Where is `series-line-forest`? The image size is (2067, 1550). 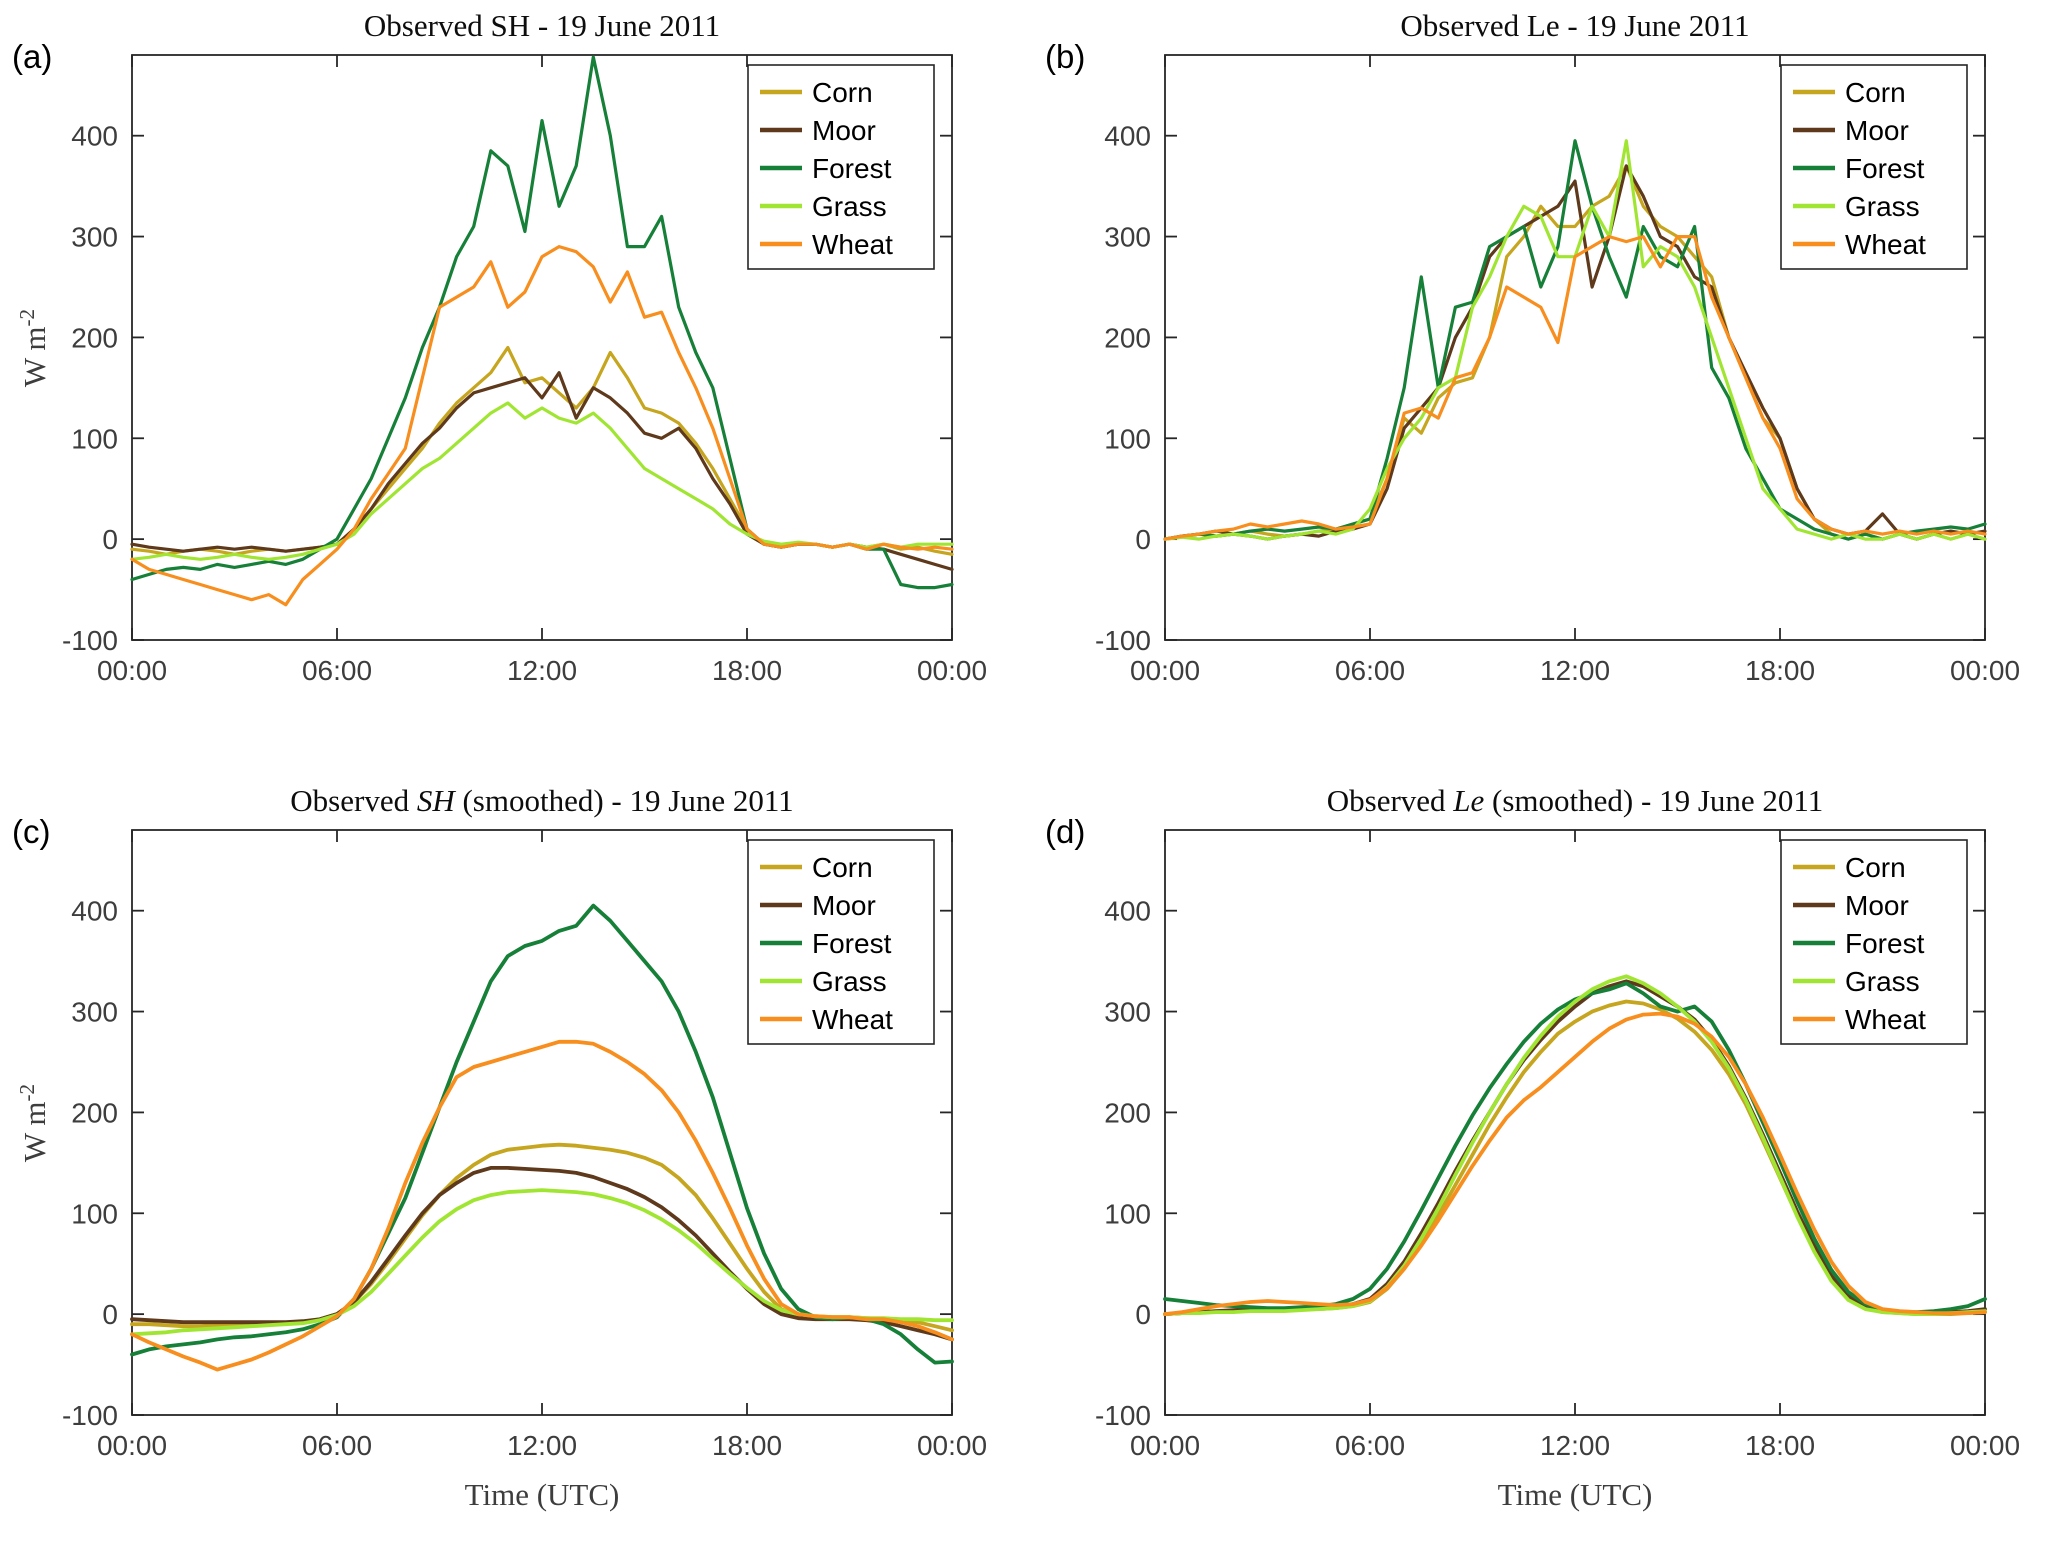 series-line-forest is located at coordinates (1575, 340).